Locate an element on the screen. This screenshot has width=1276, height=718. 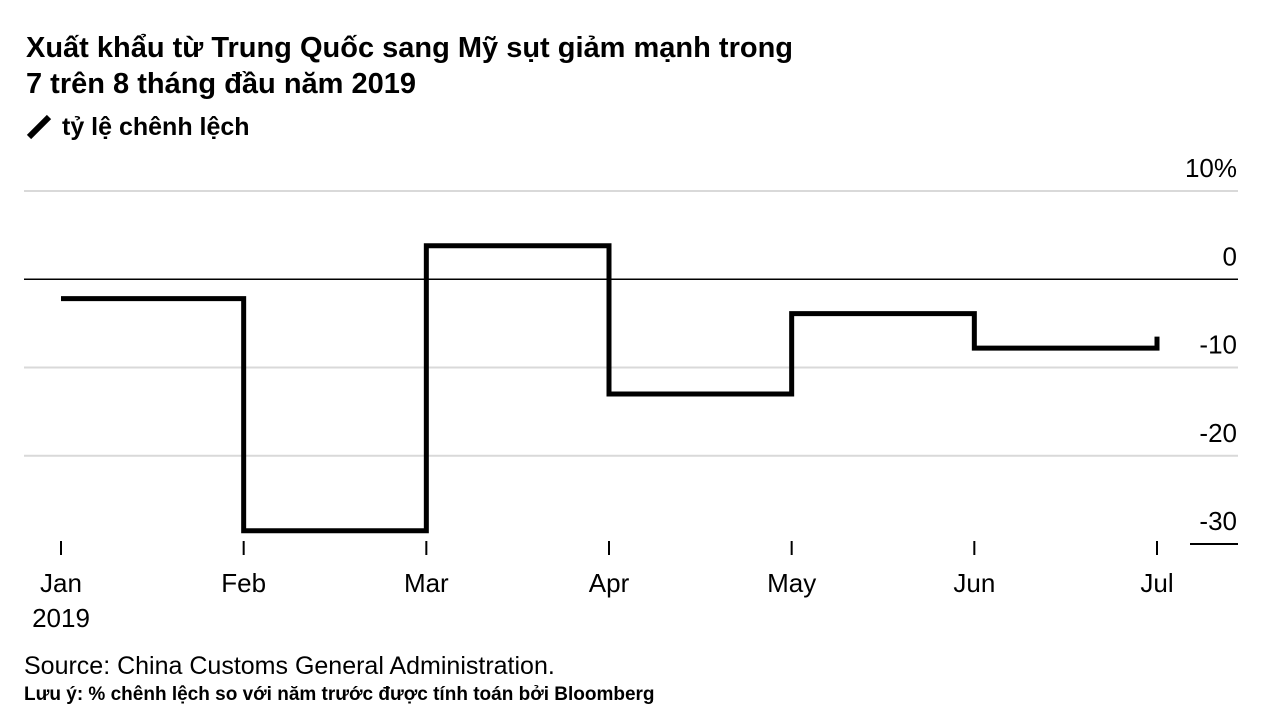
line-series-icon is located at coordinates (39, 127).